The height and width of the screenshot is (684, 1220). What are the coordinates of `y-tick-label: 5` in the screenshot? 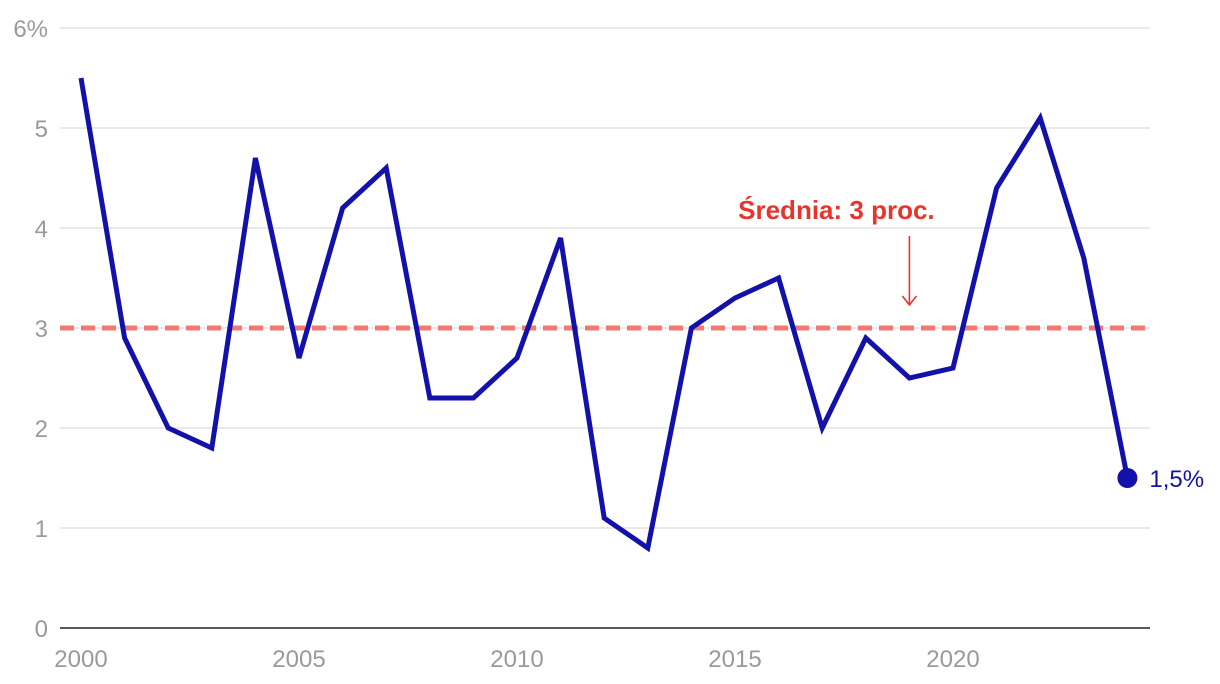 It's located at (41, 129).